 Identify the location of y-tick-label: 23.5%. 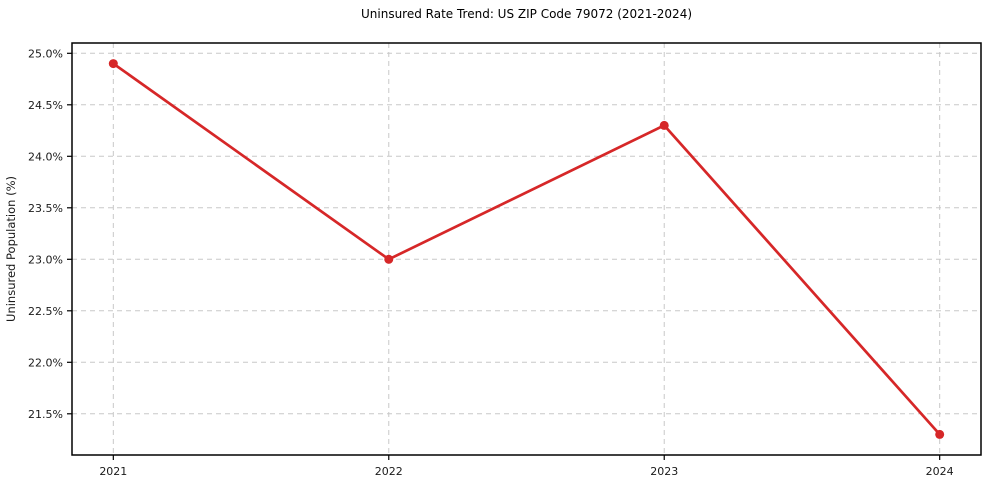
(45, 208).